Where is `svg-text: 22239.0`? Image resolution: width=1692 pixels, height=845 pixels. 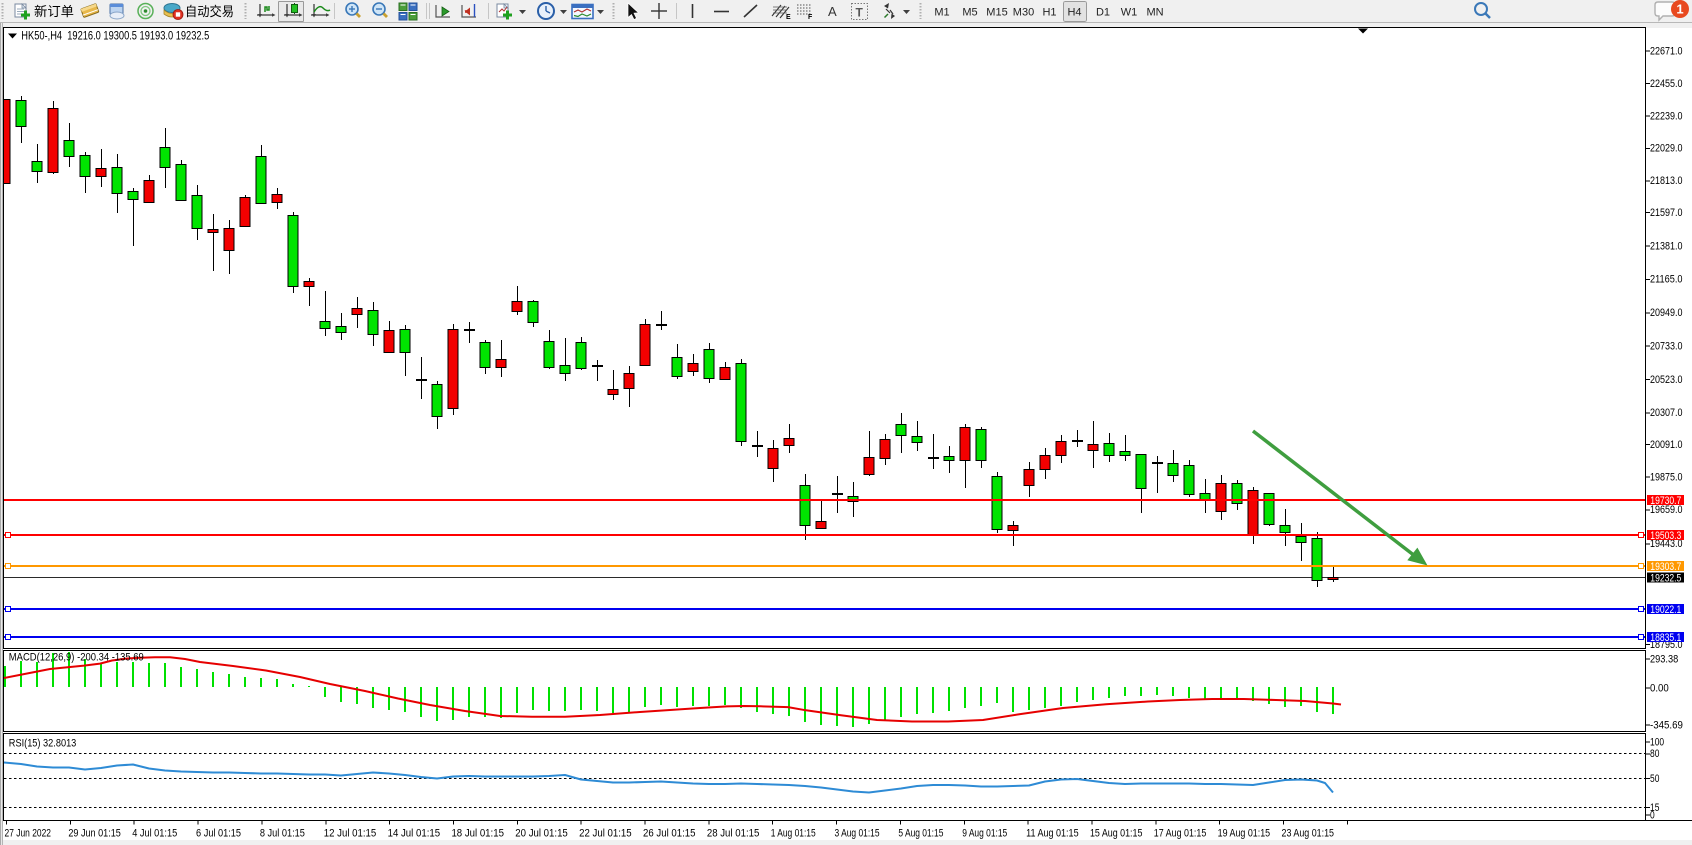
svg-text: 22239.0 is located at coordinates (1666, 116).